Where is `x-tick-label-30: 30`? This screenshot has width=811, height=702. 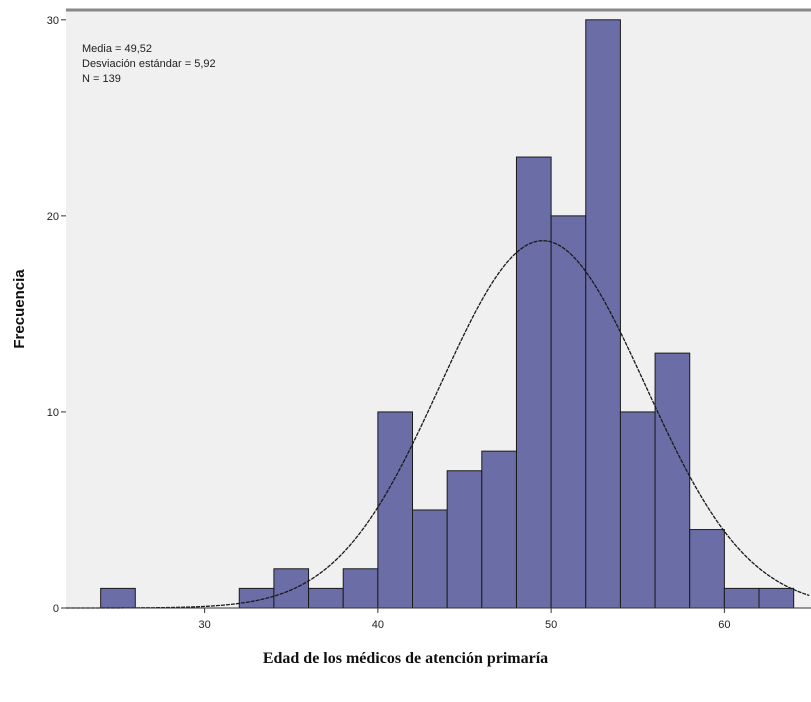 x-tick-label-30: 30 is located at coordinates (204, 625).